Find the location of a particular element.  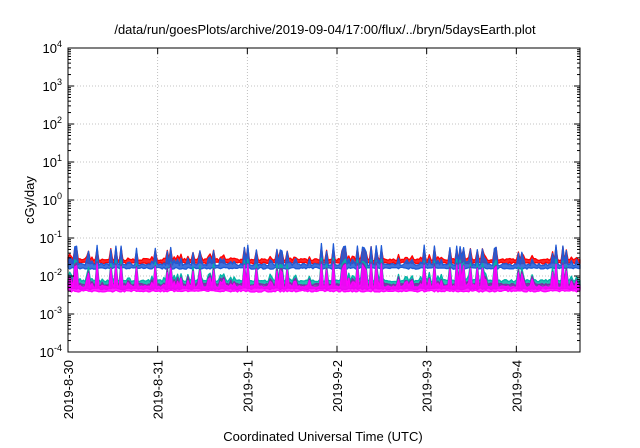

x-tick-label: 2019-9-3 is located at coordinates (427, 386).